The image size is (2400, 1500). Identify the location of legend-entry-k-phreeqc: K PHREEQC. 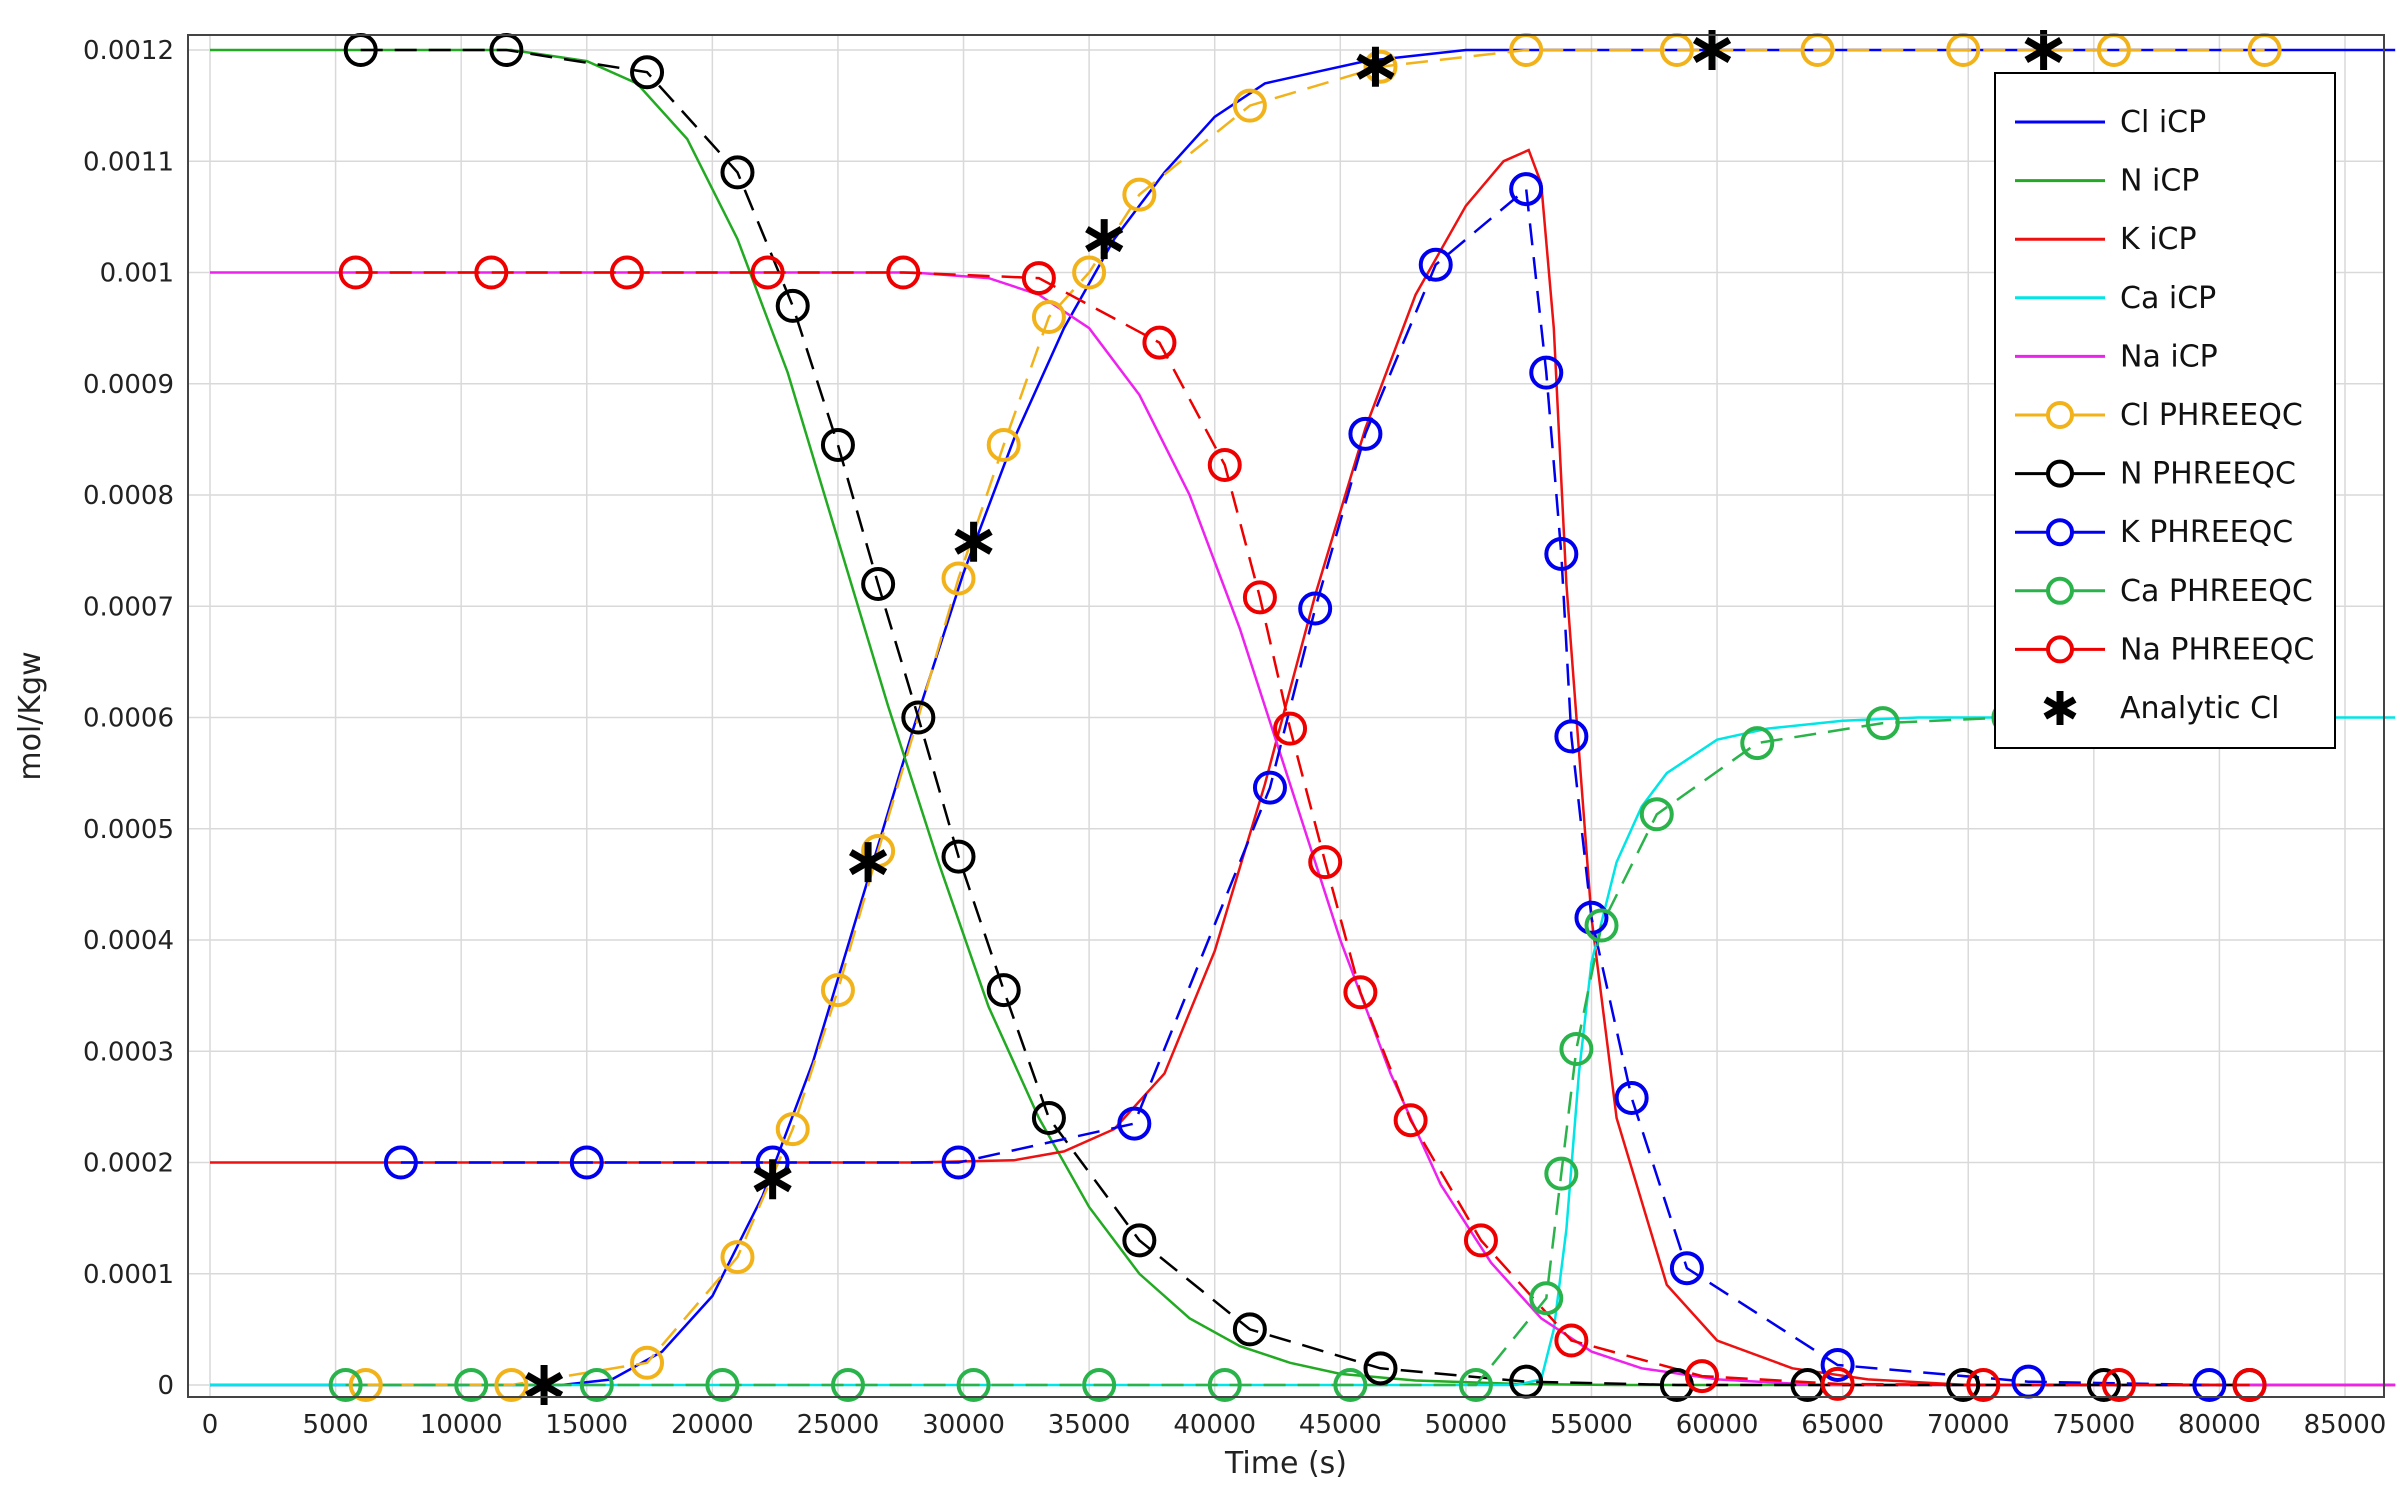
(2154, 532).